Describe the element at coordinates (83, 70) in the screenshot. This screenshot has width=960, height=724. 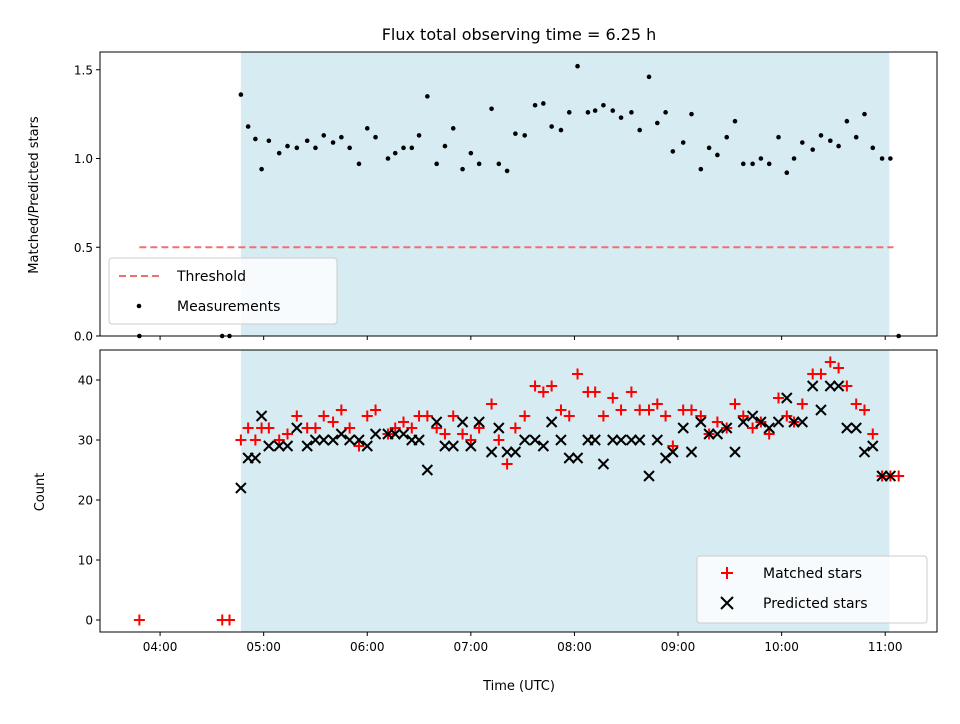
I see `y-tick-label: 1.5` at that location.